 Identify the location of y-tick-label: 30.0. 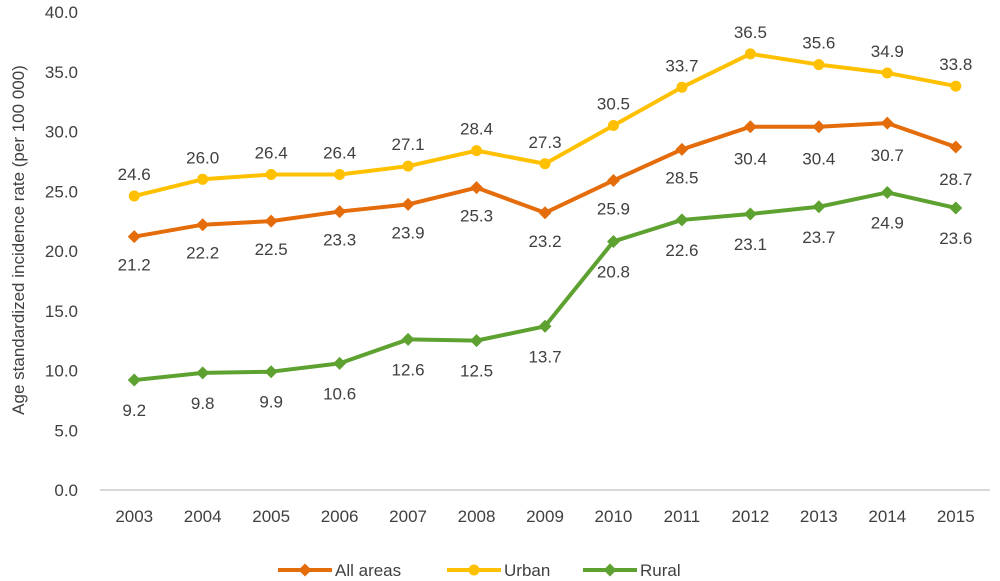
(61, 132).